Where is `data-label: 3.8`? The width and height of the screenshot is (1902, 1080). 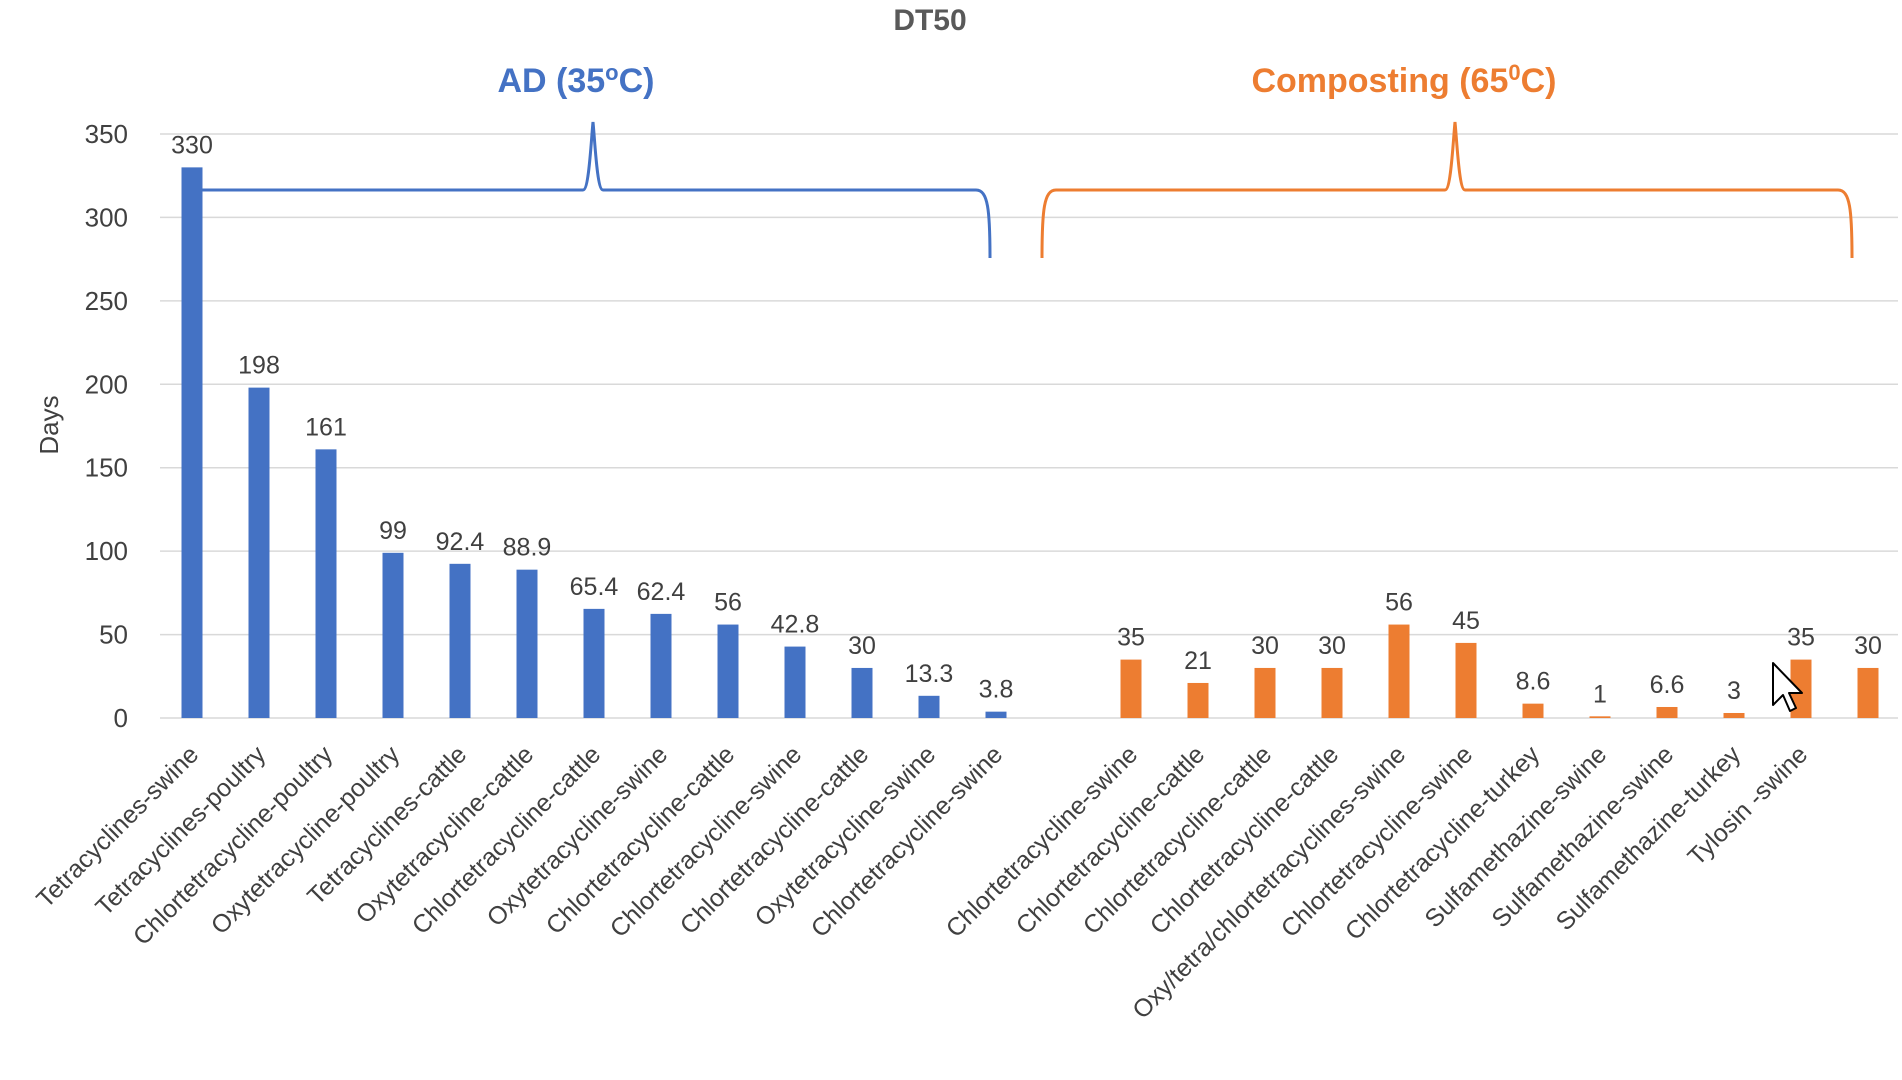 data-label: 3.8 is located at coordinates (996, 690).